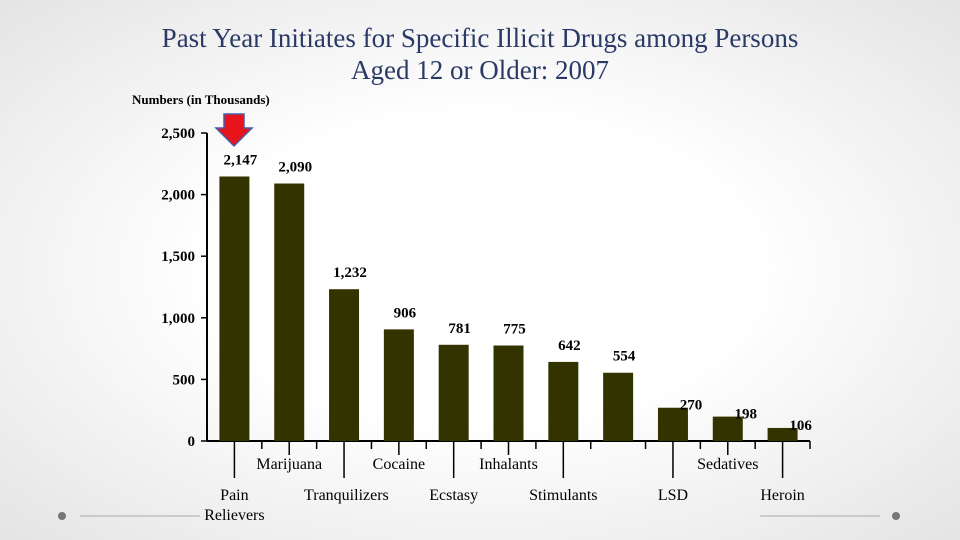 The height and width of the screenshot is (540, 960). What do you see at coordinates (178, 196) in the screenshot?
I see `y-tick-label: 2,000` at bounding box center [178, 196].